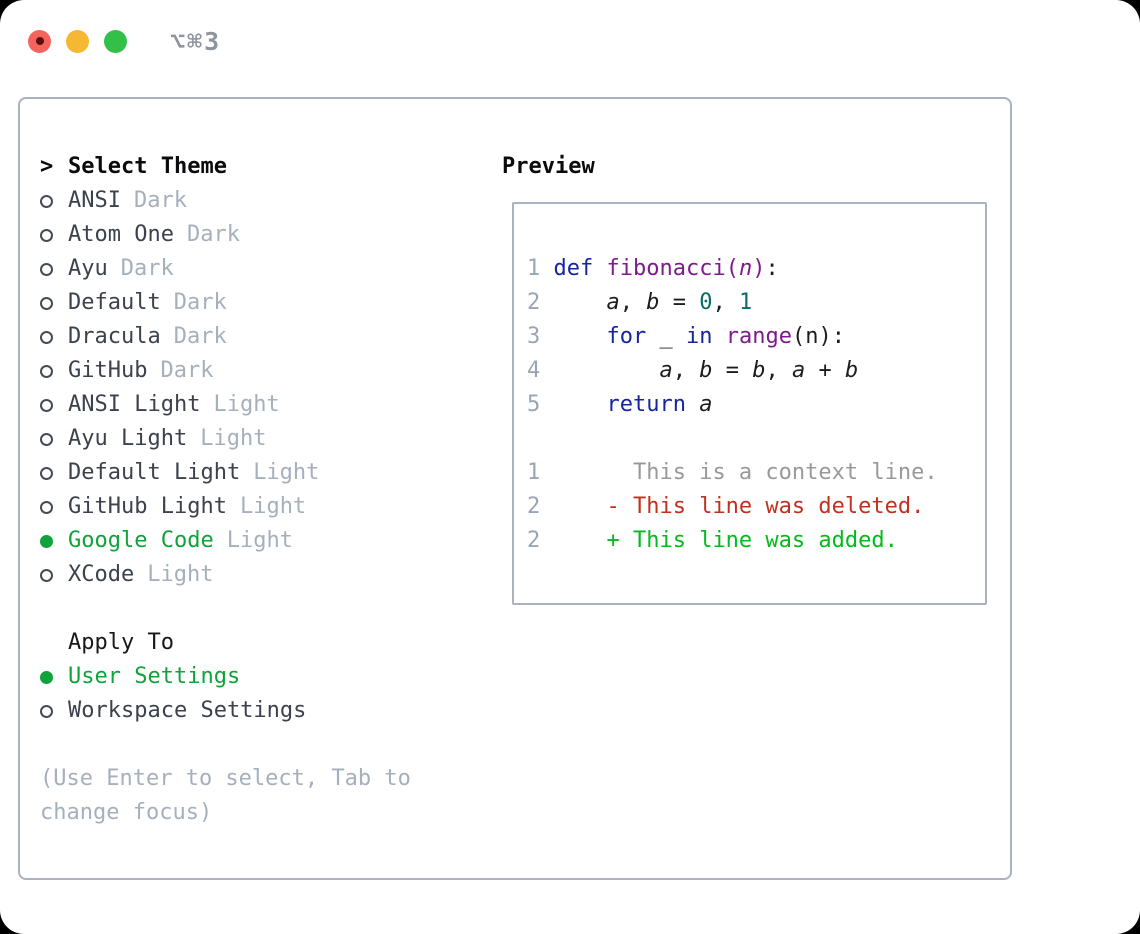  I want to click on line-number: 4, so click(534, 370).